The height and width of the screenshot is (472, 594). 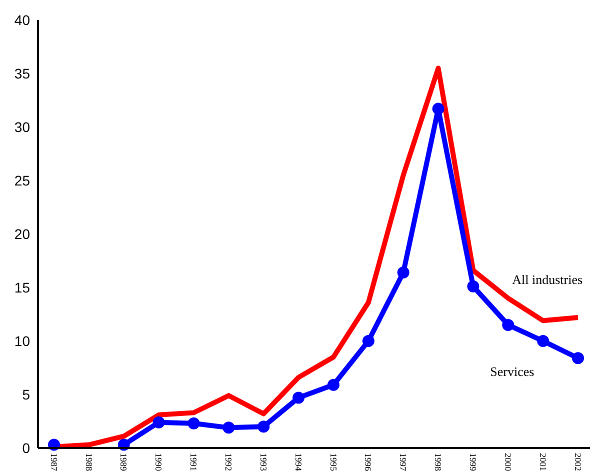 I want to click on x-tick-label: 2002, so click(x=577, y=462).